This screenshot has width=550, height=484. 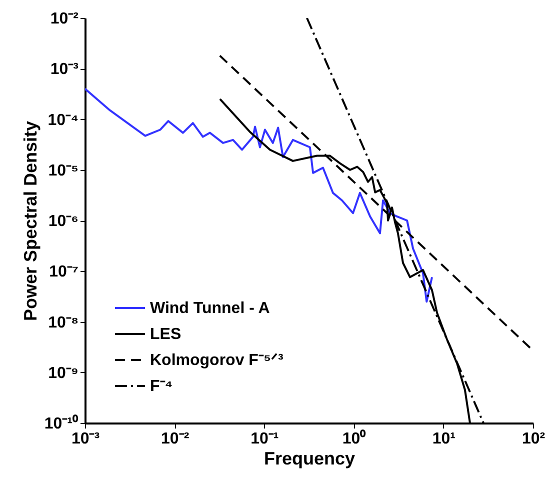 What do you see at coordinates (217, 360) in the screenshot?
I see `legend-label: Kolmogorov F⁻⁵ᐟ³` at bounding box center [217, 360].